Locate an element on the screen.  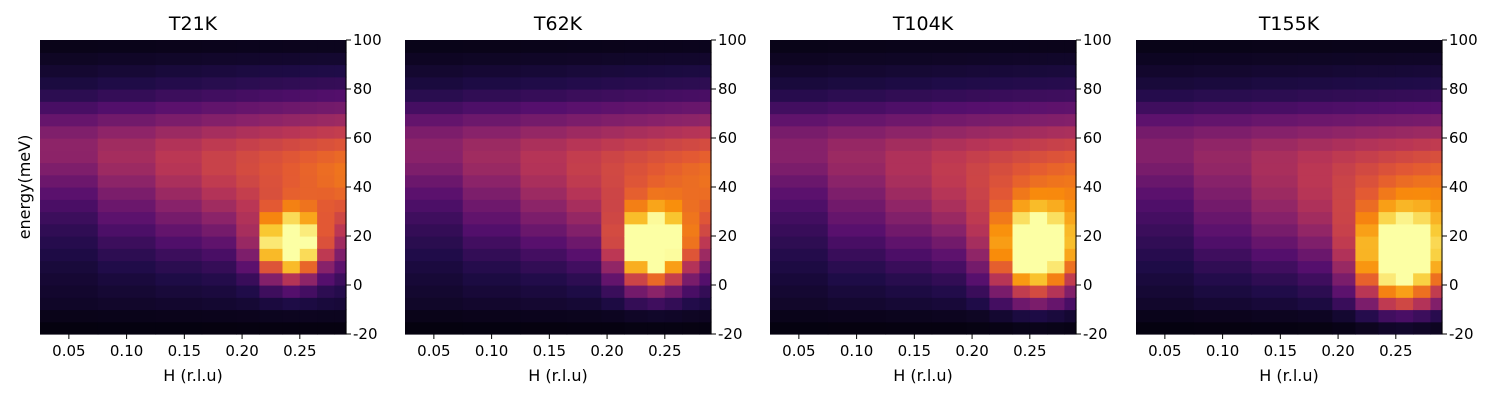
x-axis-ticks: 0.05 0.10 0.15 0.20 0.25 is located at coordinates (549, 347).